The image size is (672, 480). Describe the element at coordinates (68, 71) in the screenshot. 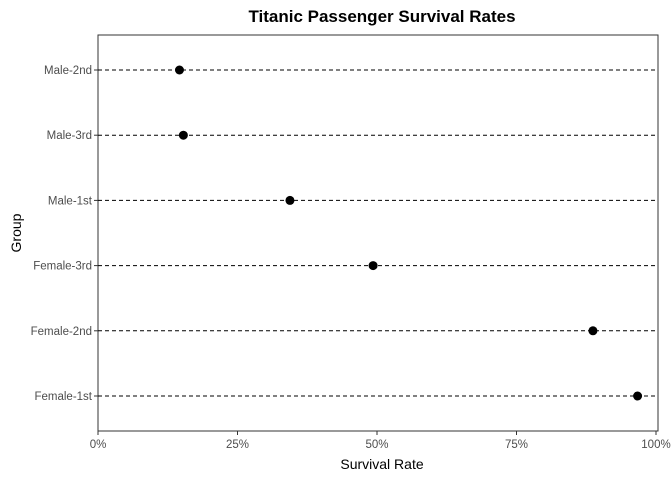

I see `y-tick-label: Male-2nd` at that location.